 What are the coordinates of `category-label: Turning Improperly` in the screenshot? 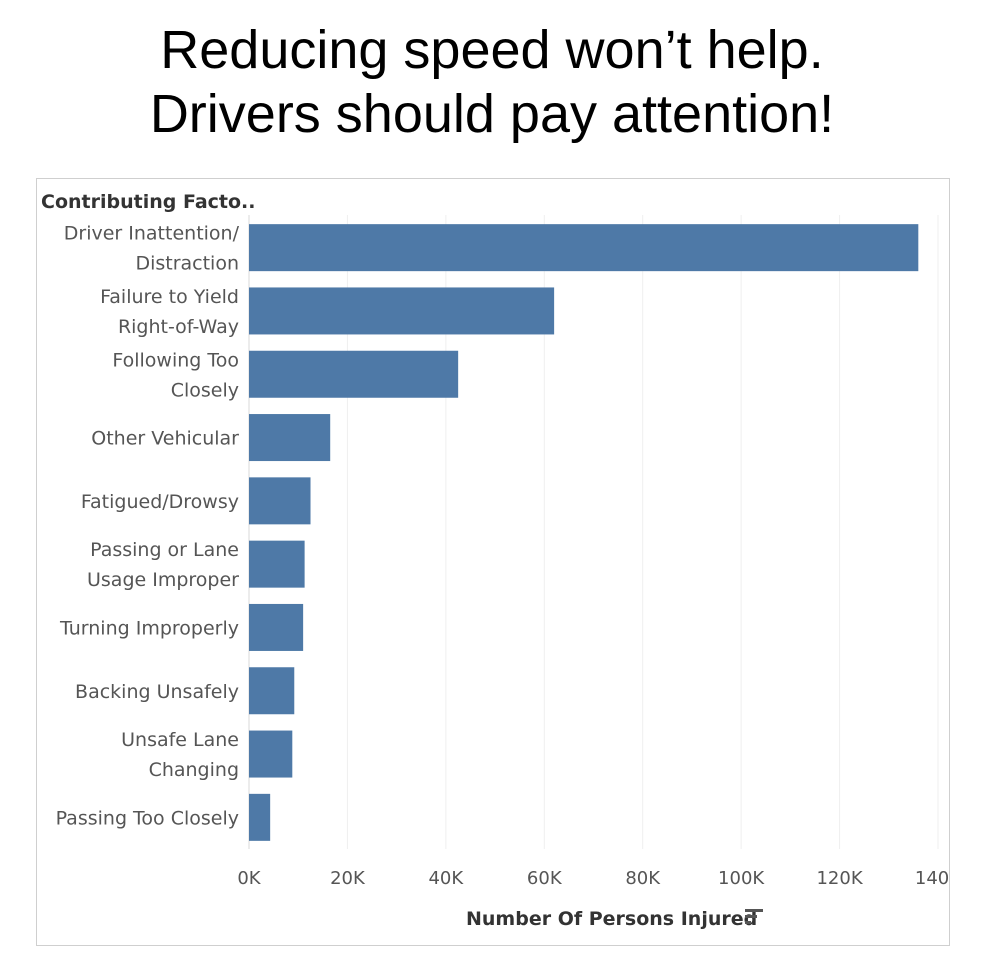 It's located at (149, 628).